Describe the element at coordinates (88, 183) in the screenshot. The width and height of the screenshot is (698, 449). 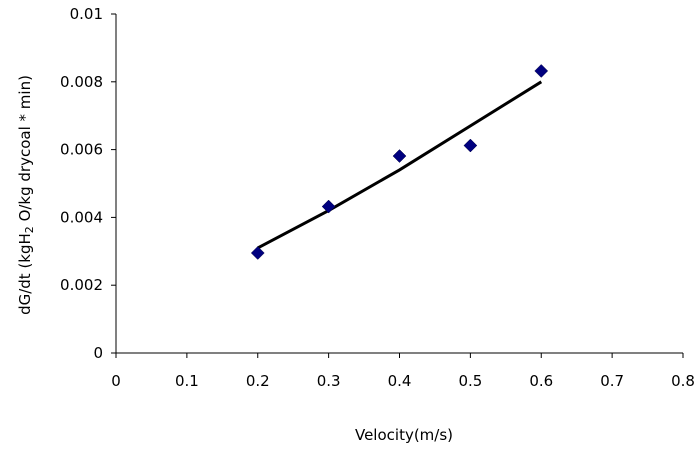
I see `y-axis-ticks: 0 0.002 0.004 0.006 0.008 0.01` at that location.